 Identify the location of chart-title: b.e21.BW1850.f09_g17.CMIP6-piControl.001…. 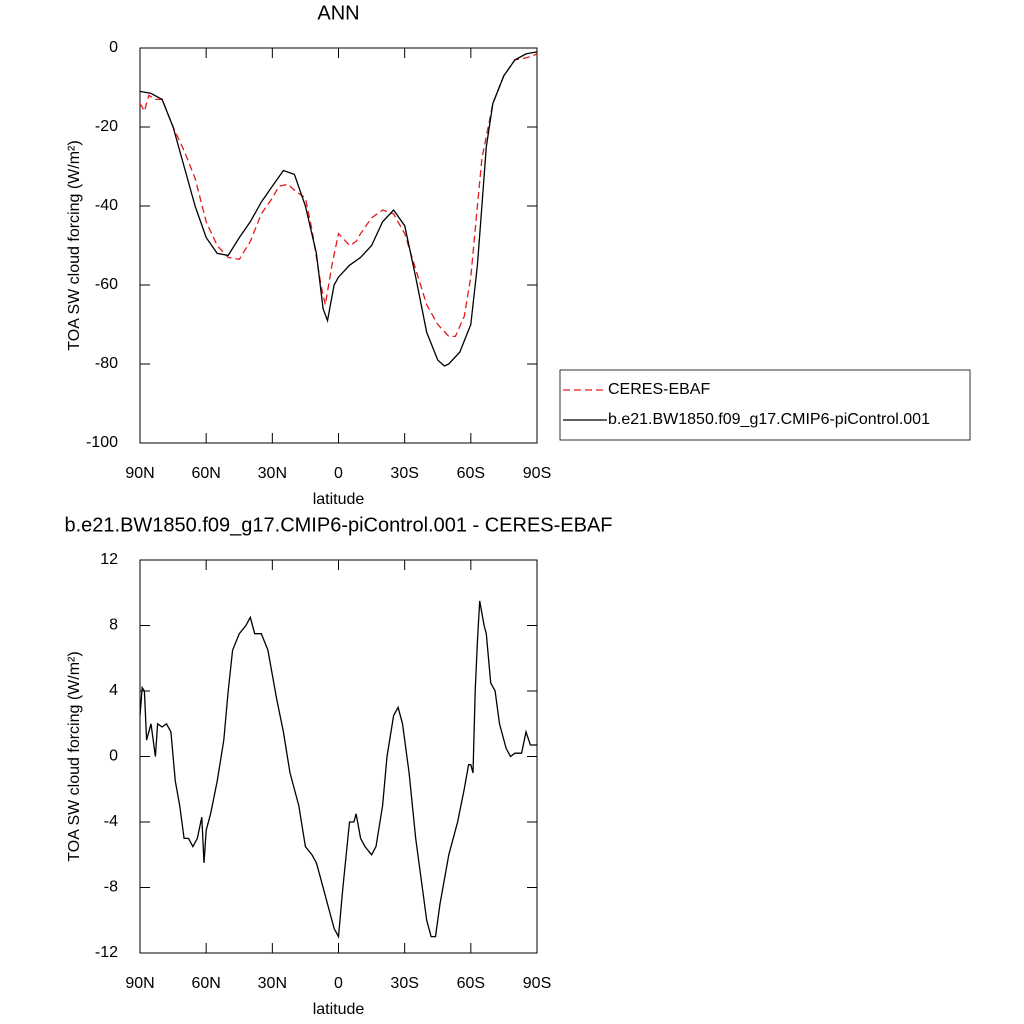
(338, 525).